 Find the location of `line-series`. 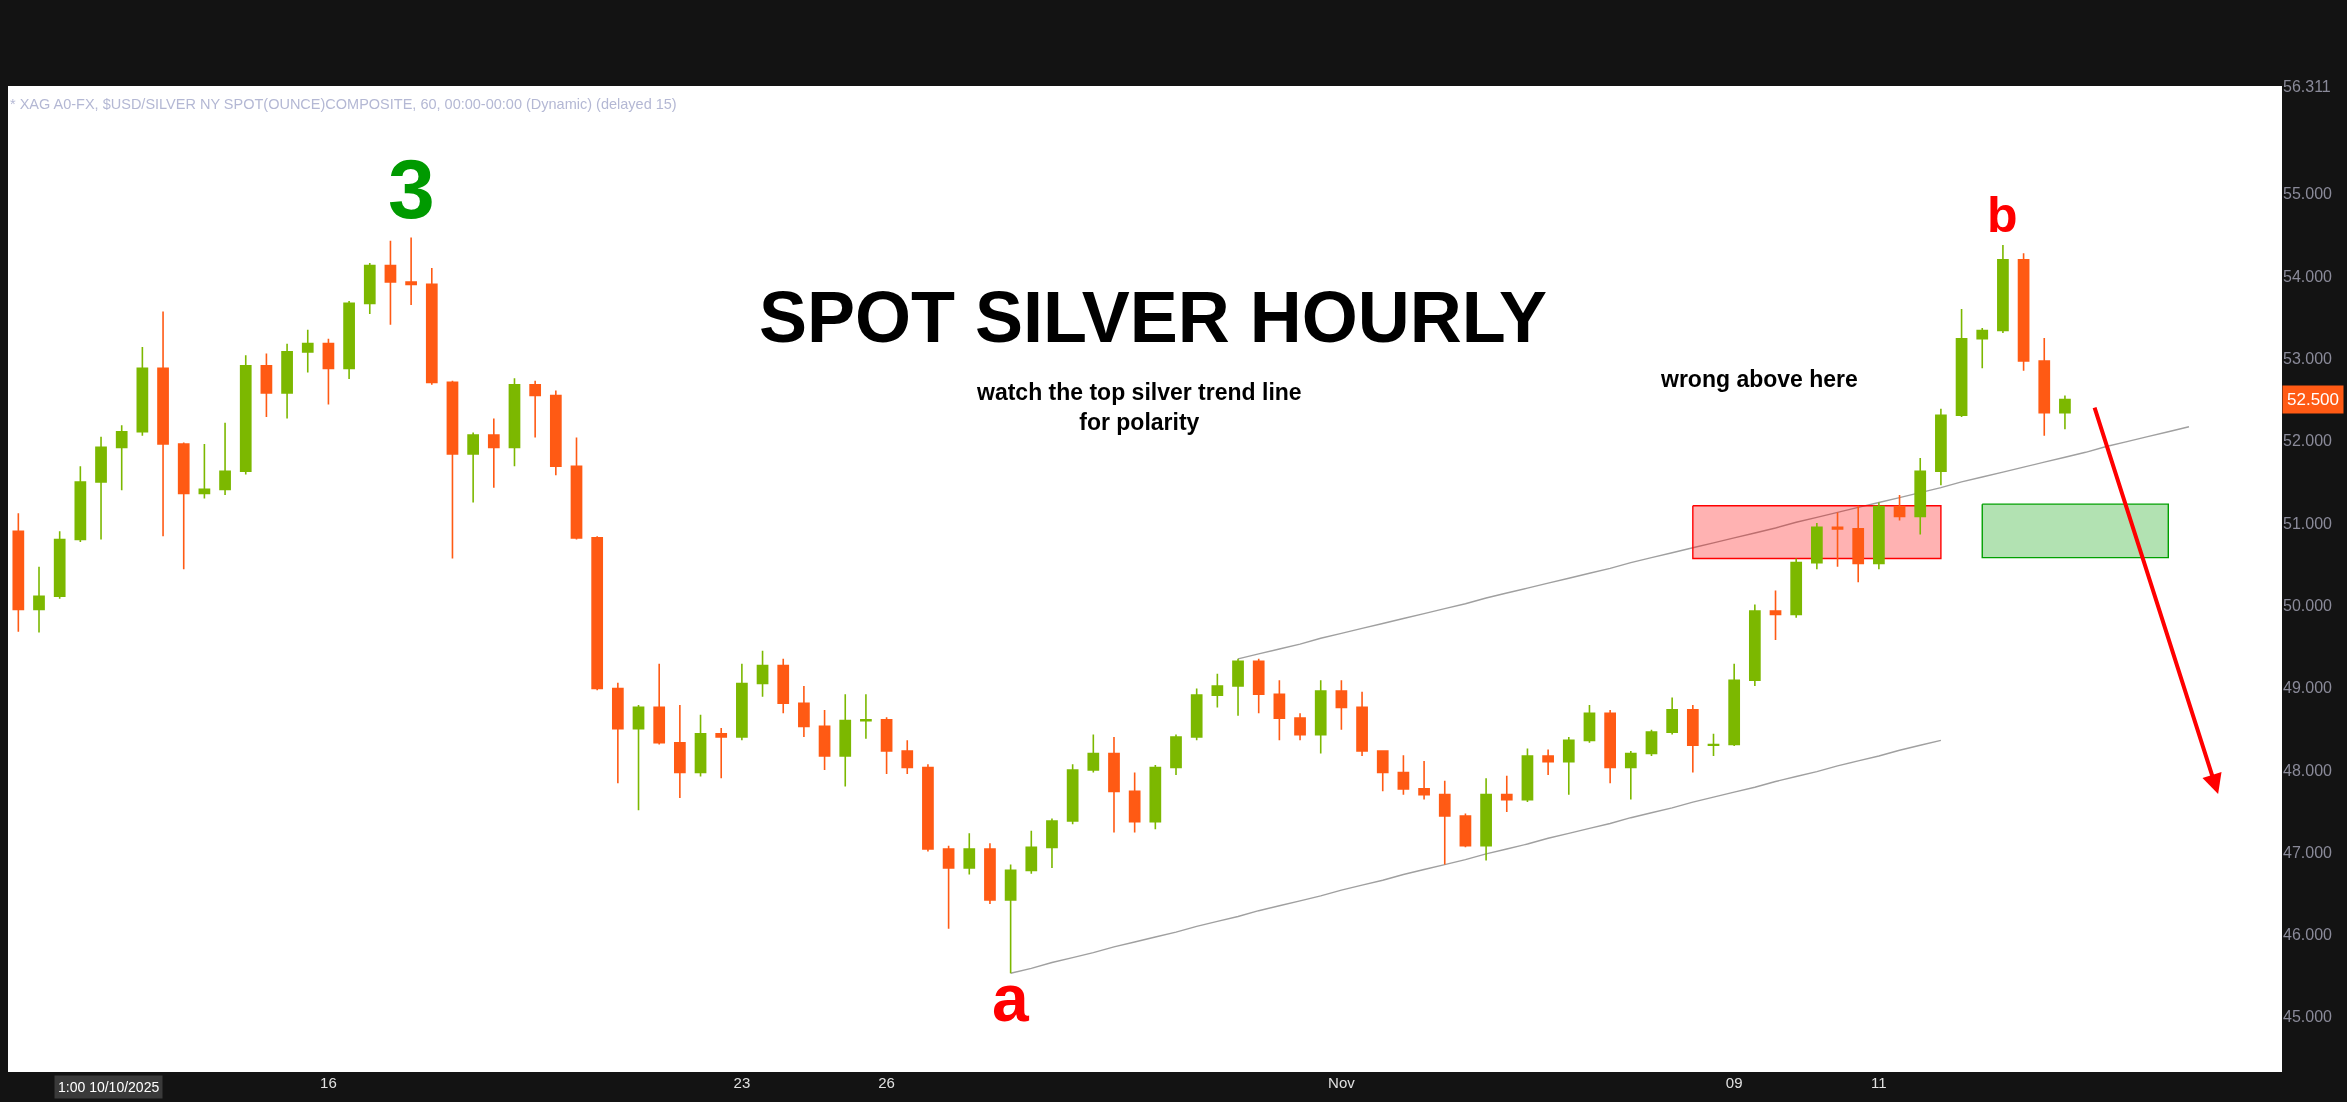

line-series is located at coordinates (1475, 856).